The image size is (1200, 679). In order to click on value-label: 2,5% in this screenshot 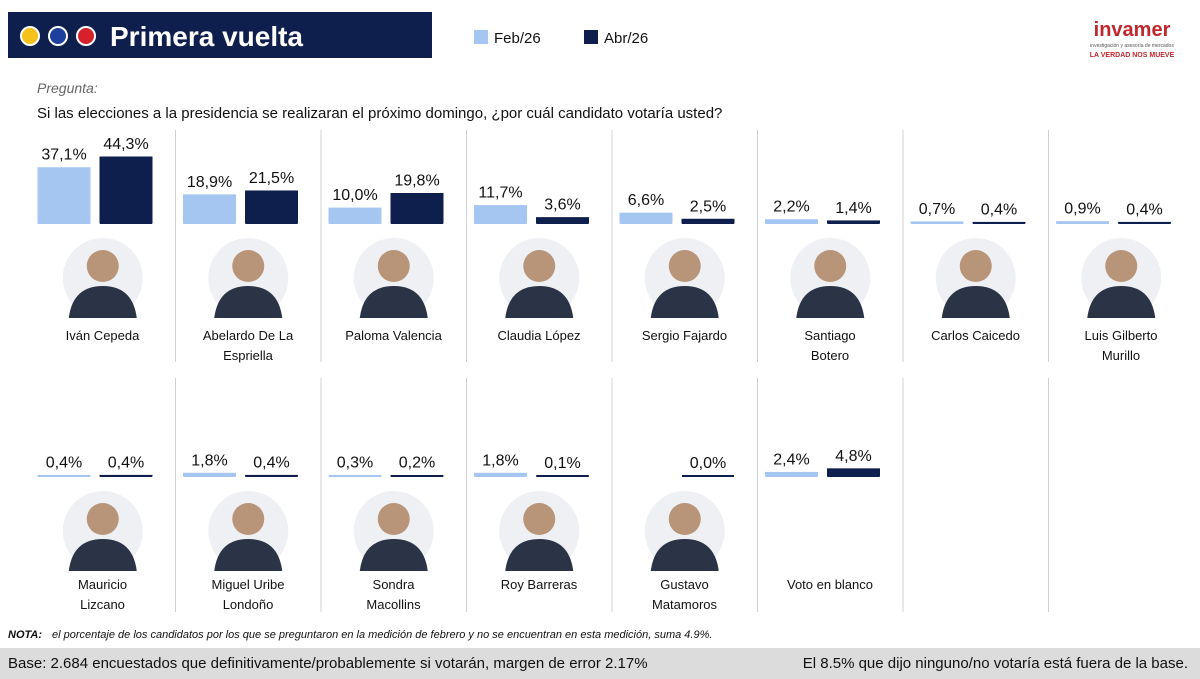, I will do `click(708, 206)`.